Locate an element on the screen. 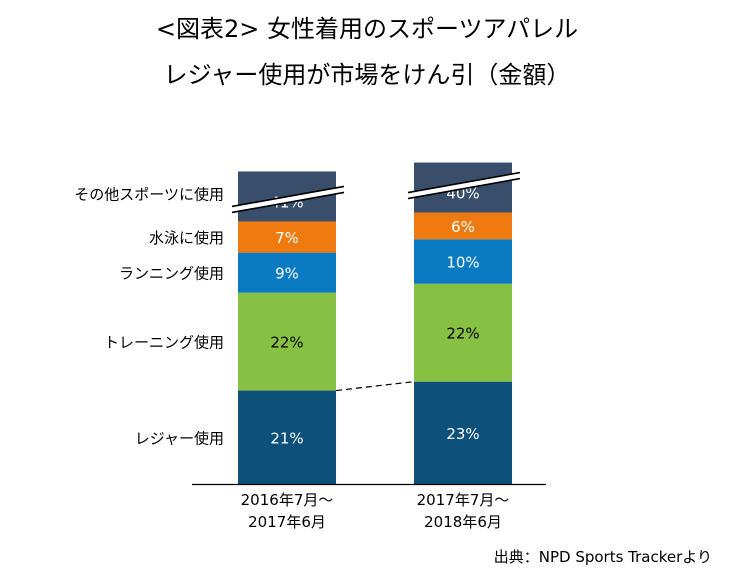 Image resolution: width=734 pixels, height=581 pixels. x-tick-label-2-2: 2018年6月 is located at coordinates (463, 522).